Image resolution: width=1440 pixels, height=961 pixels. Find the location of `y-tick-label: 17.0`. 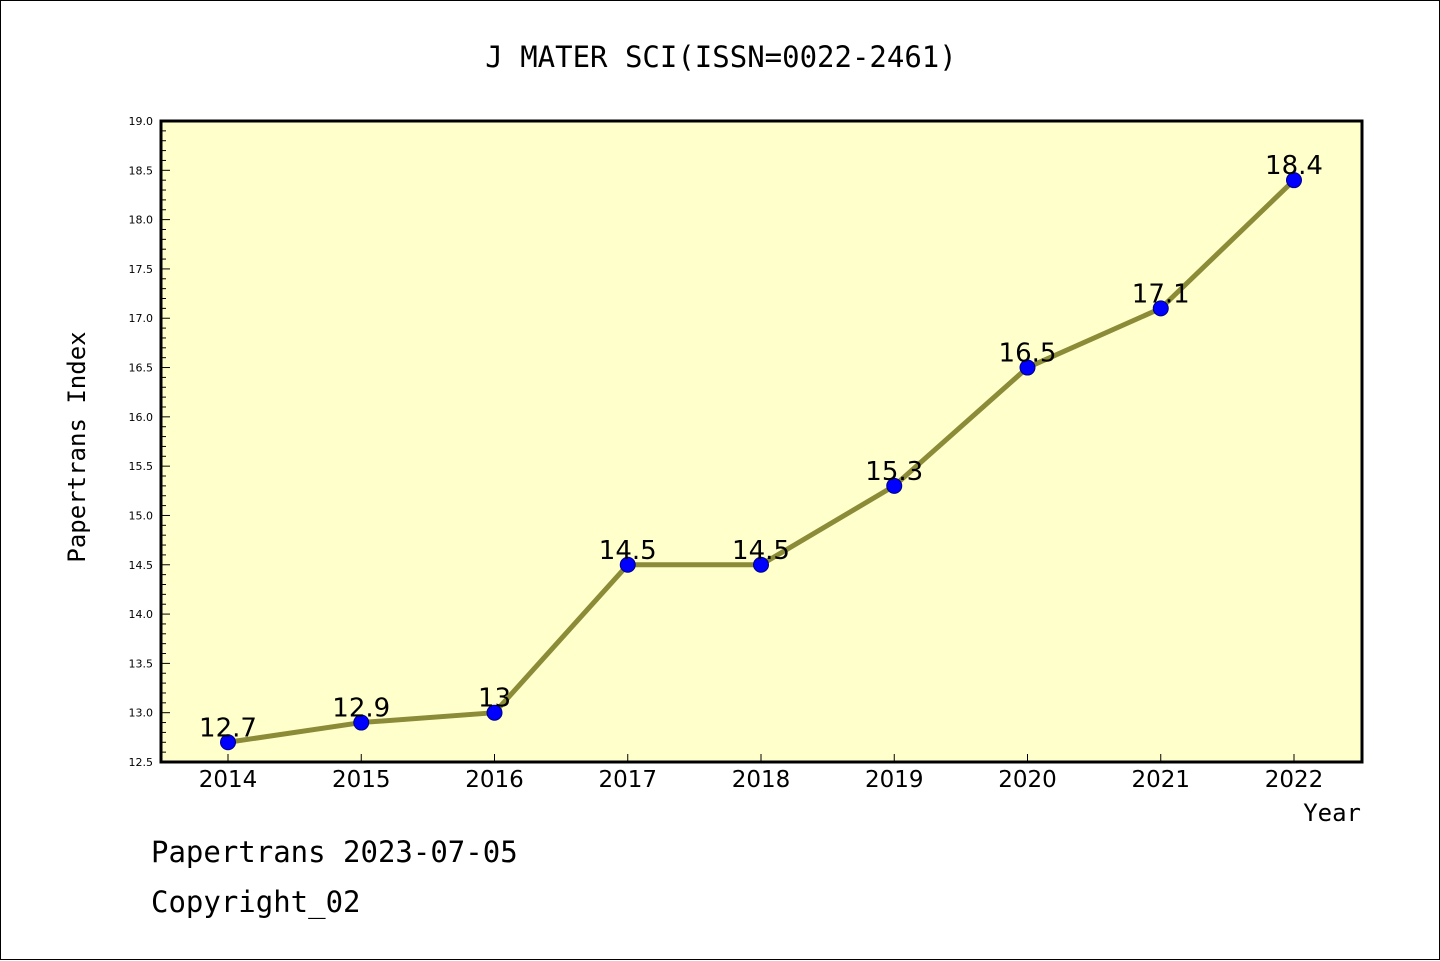

y-tick-label: 17.0 is located at coordinates (141, 318).